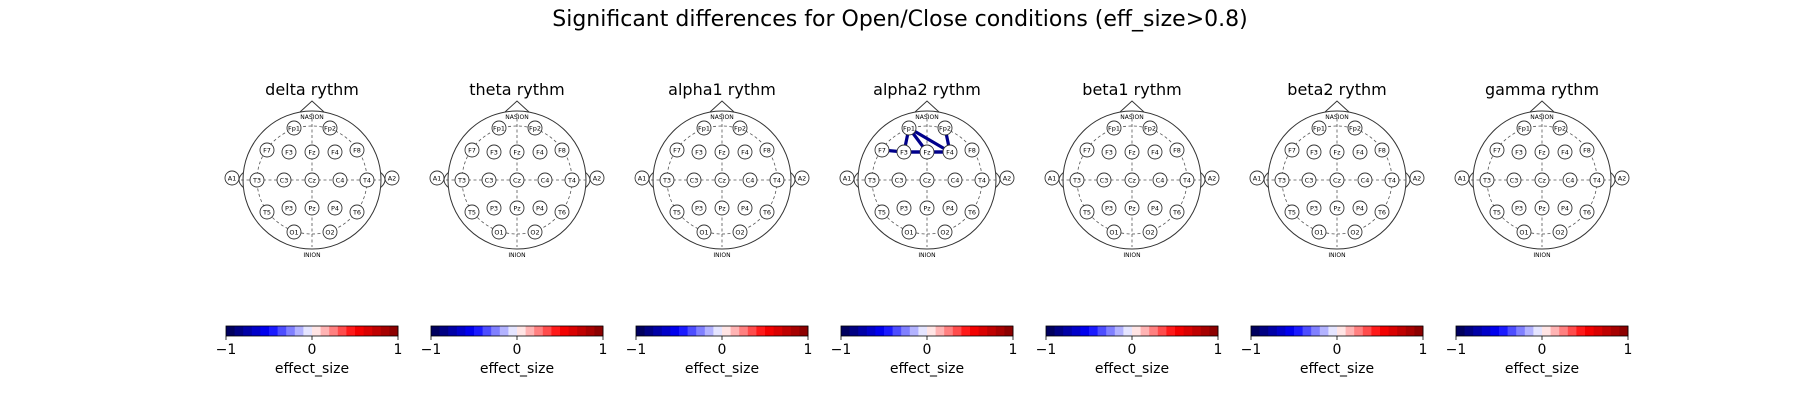  Describe the element at coordinates (926, 255) in the screenshot. I see `inion-label: INION` at that location.